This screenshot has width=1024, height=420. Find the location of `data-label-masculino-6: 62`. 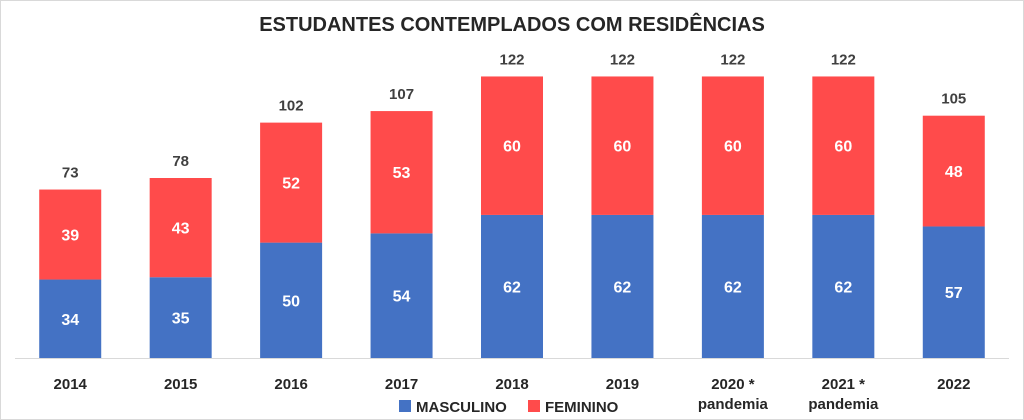

data-label-masculino-6: 62 is located at coordinates (733, 287).